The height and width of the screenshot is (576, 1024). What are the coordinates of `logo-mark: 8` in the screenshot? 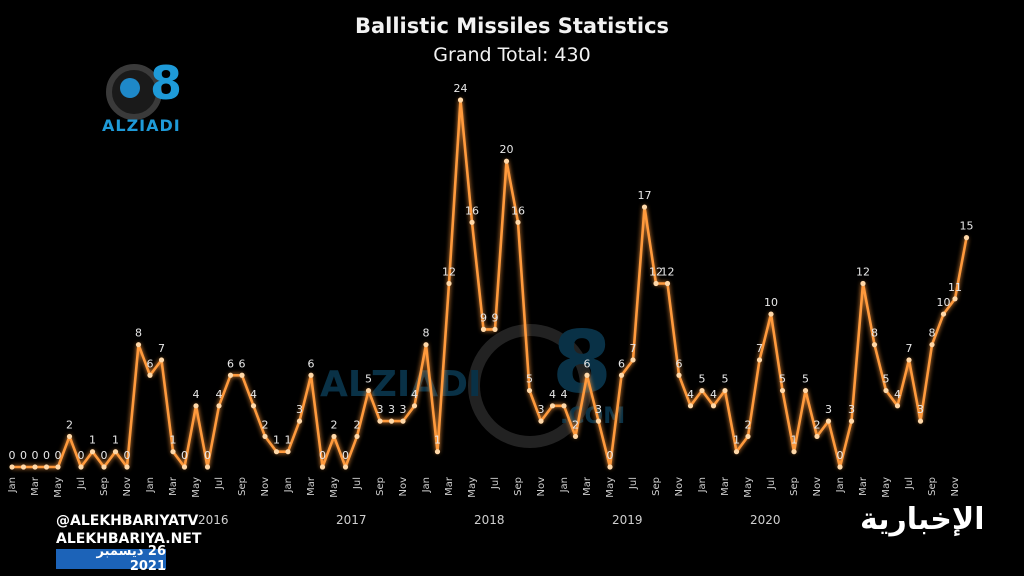 It's located at (166, 83).